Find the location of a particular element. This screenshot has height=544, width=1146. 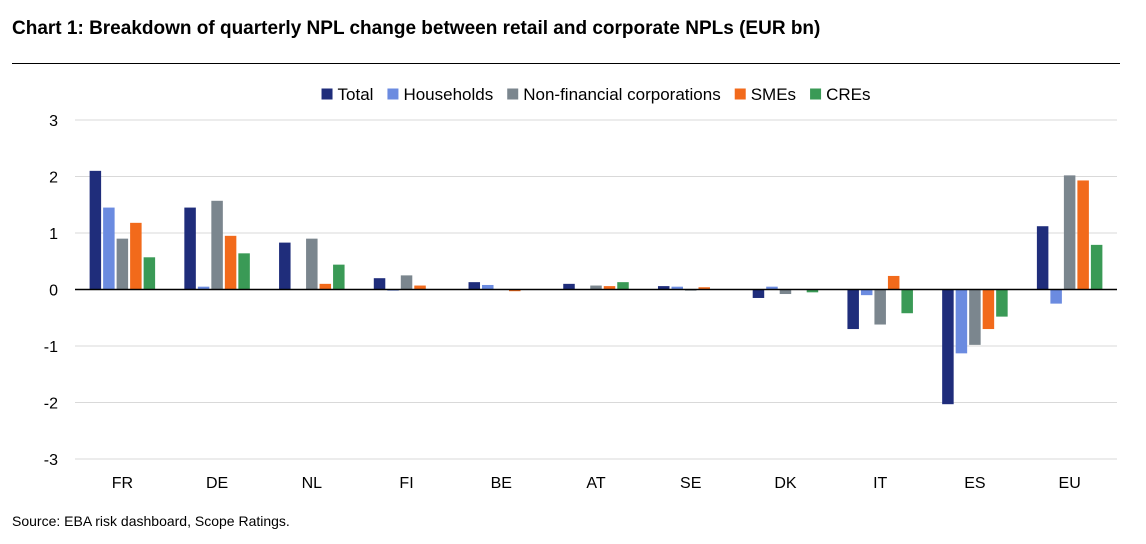

bar-dk-households is located at coordinates (772, 288).